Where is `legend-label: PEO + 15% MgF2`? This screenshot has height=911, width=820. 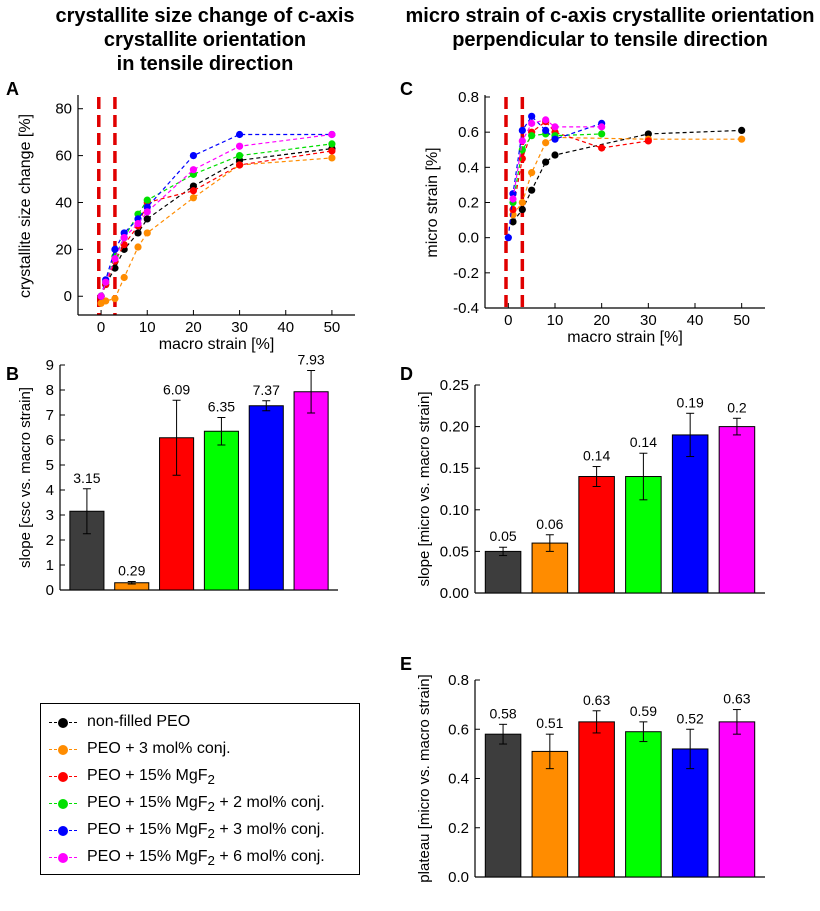 legend-label: PEO + 15% MgF2 is located at coordinates (151, 777).